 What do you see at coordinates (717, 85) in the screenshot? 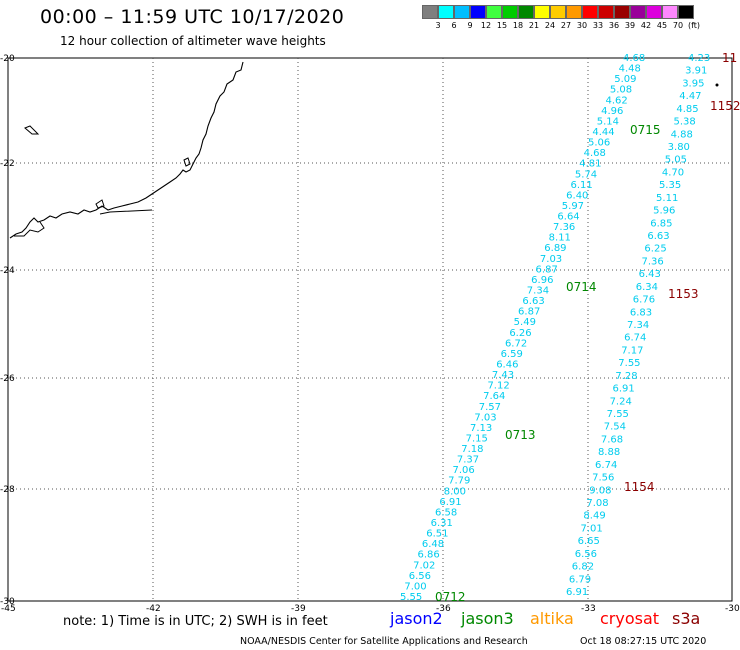
I see `data-point` at bounding box center [717, 85].